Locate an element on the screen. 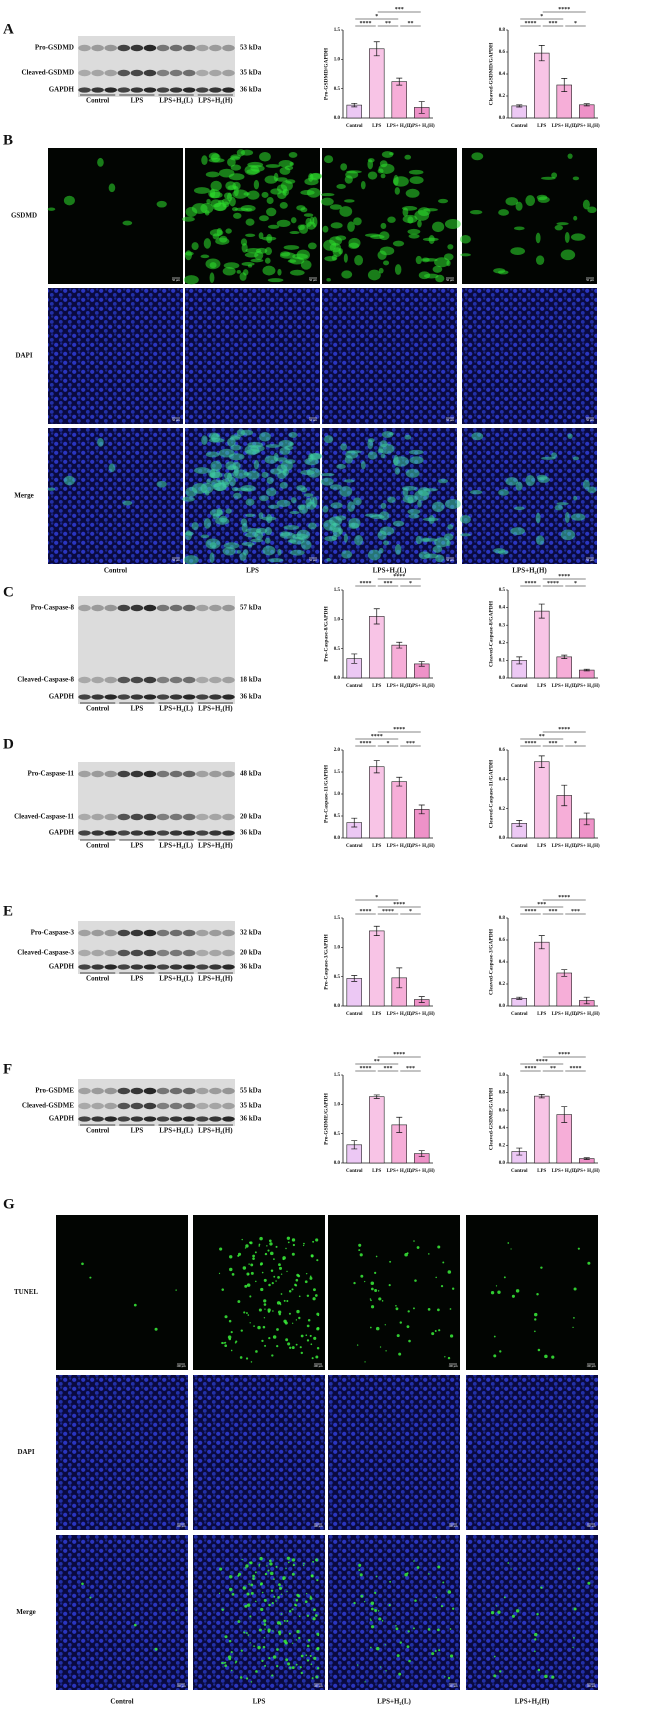  significance-label: *** is located at coordinates (410, 1069).